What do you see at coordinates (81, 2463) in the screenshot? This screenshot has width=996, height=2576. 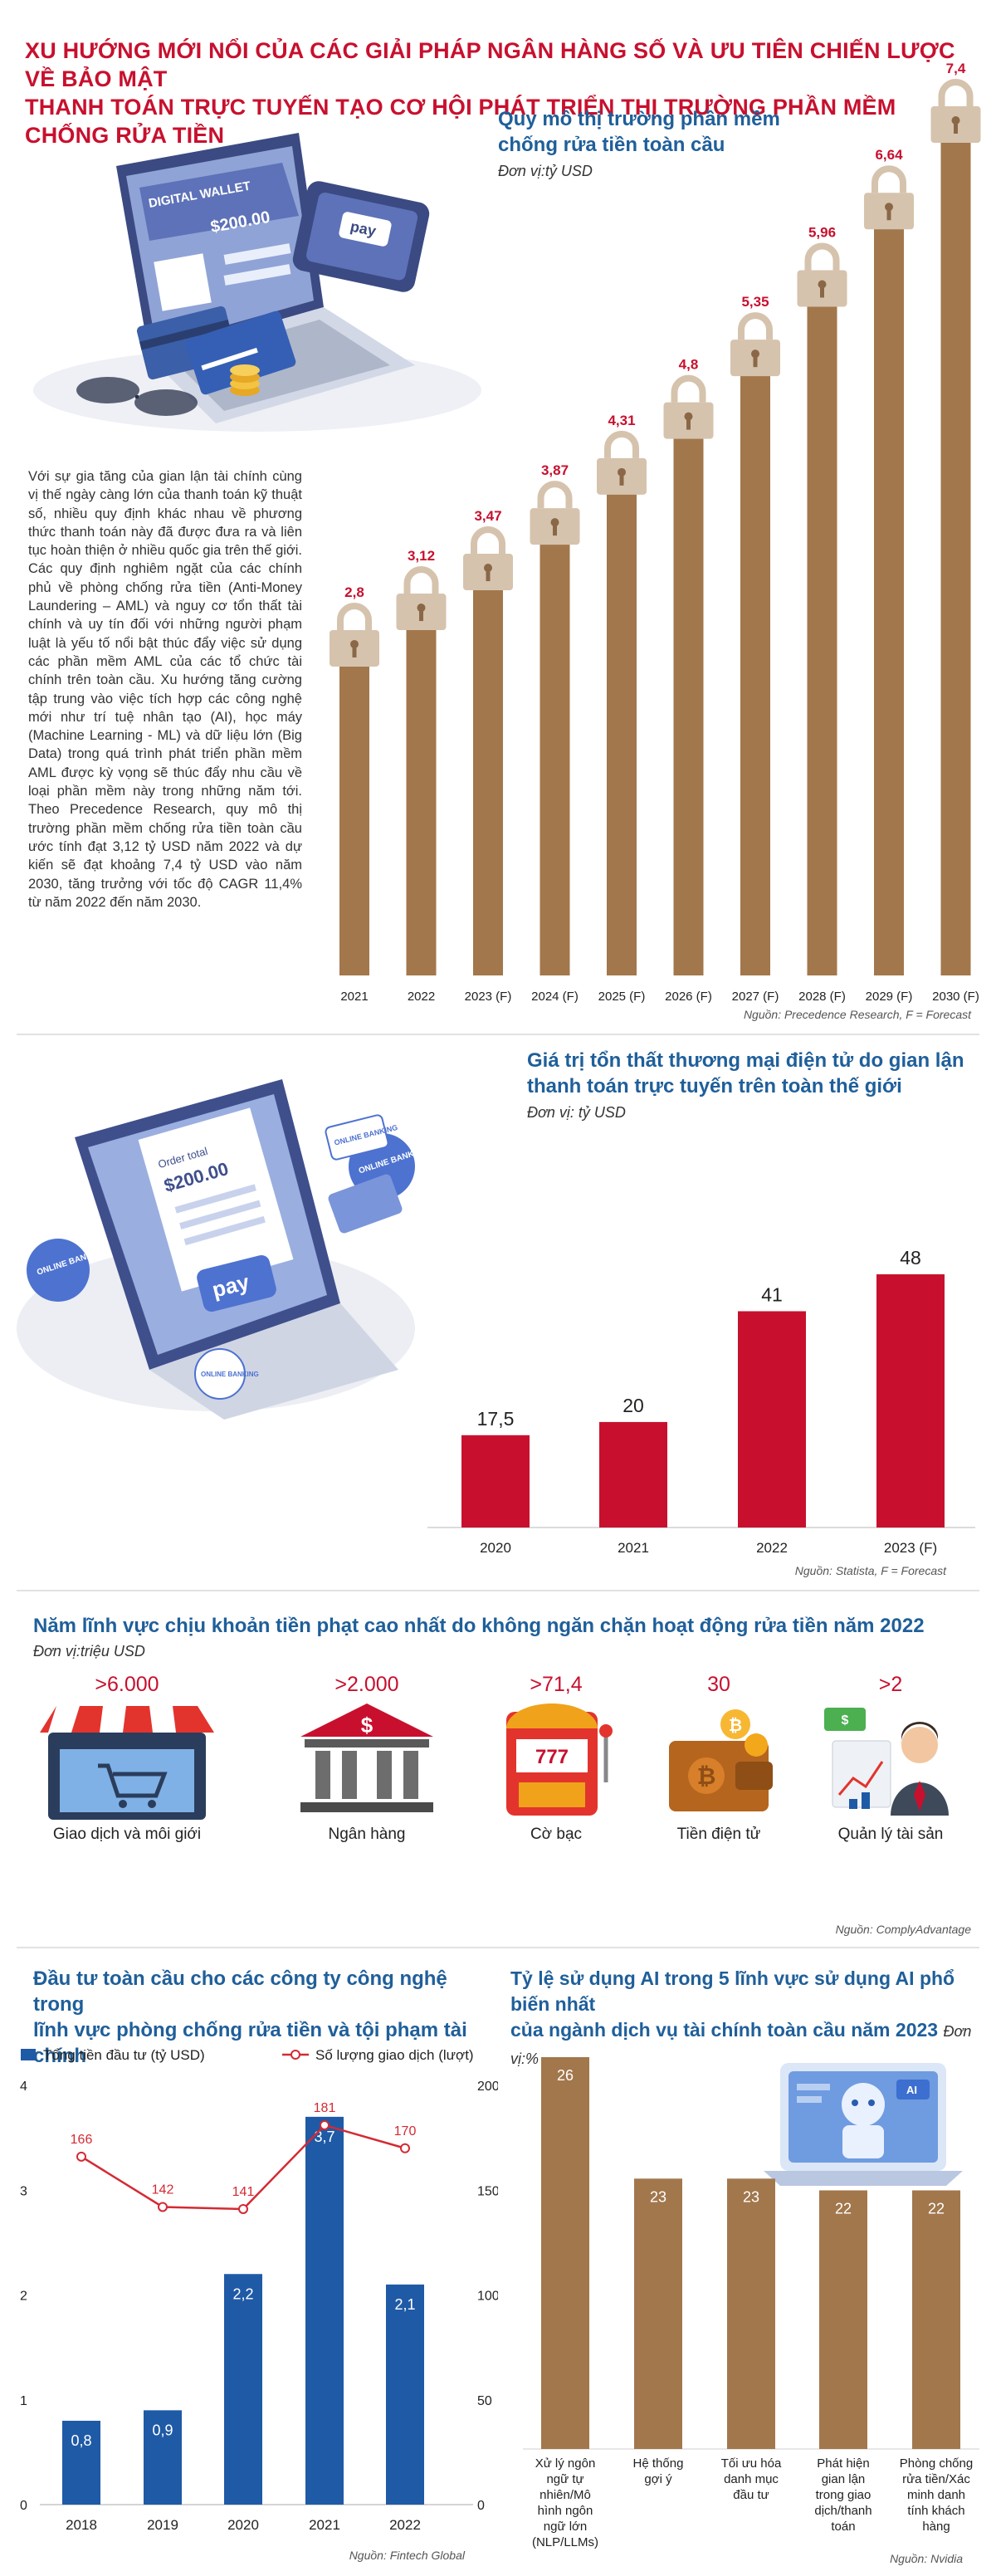 I see `bar-2018` at bounding box center [81, 2463].